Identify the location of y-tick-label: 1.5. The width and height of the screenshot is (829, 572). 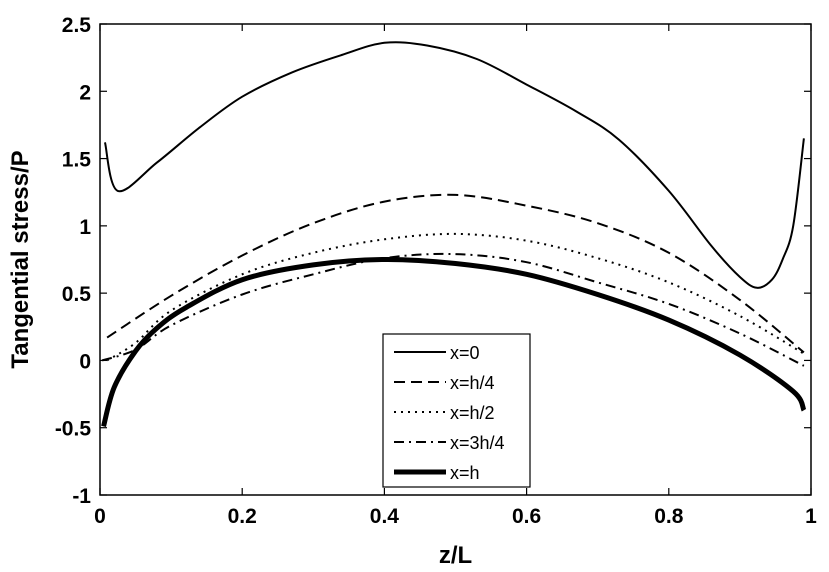
(77, 160).